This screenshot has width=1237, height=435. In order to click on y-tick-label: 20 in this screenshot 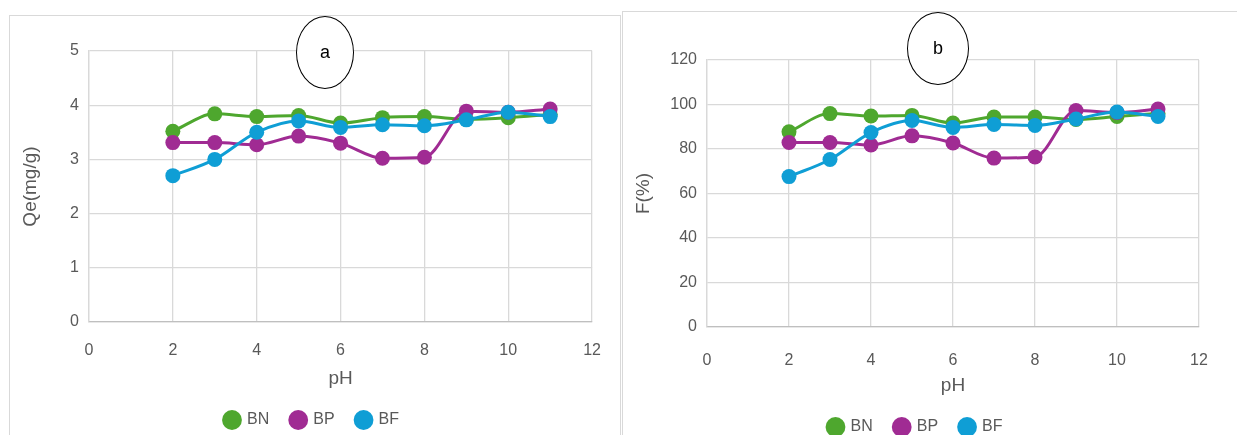, I will do `click(688, 281)`.